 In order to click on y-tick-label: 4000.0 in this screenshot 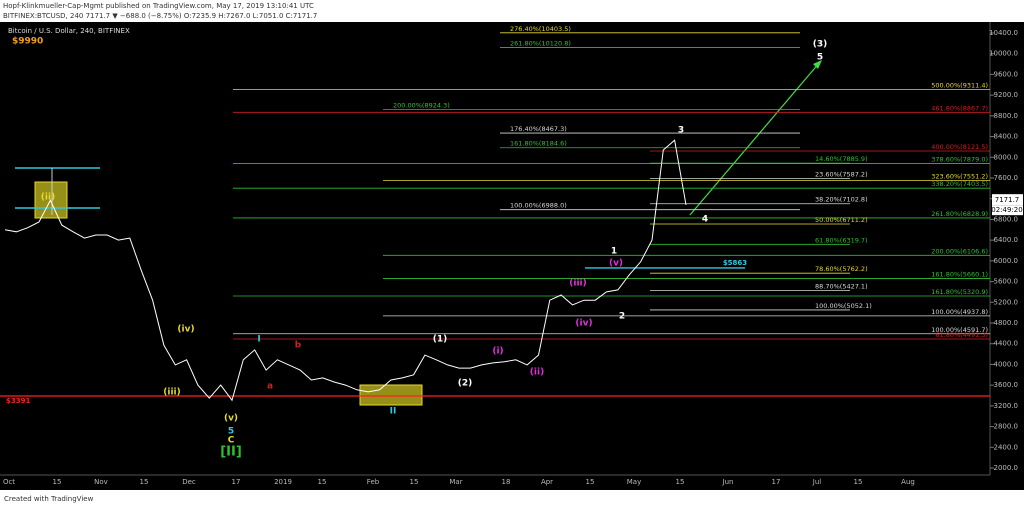, I will do `click(1006, 364)`.